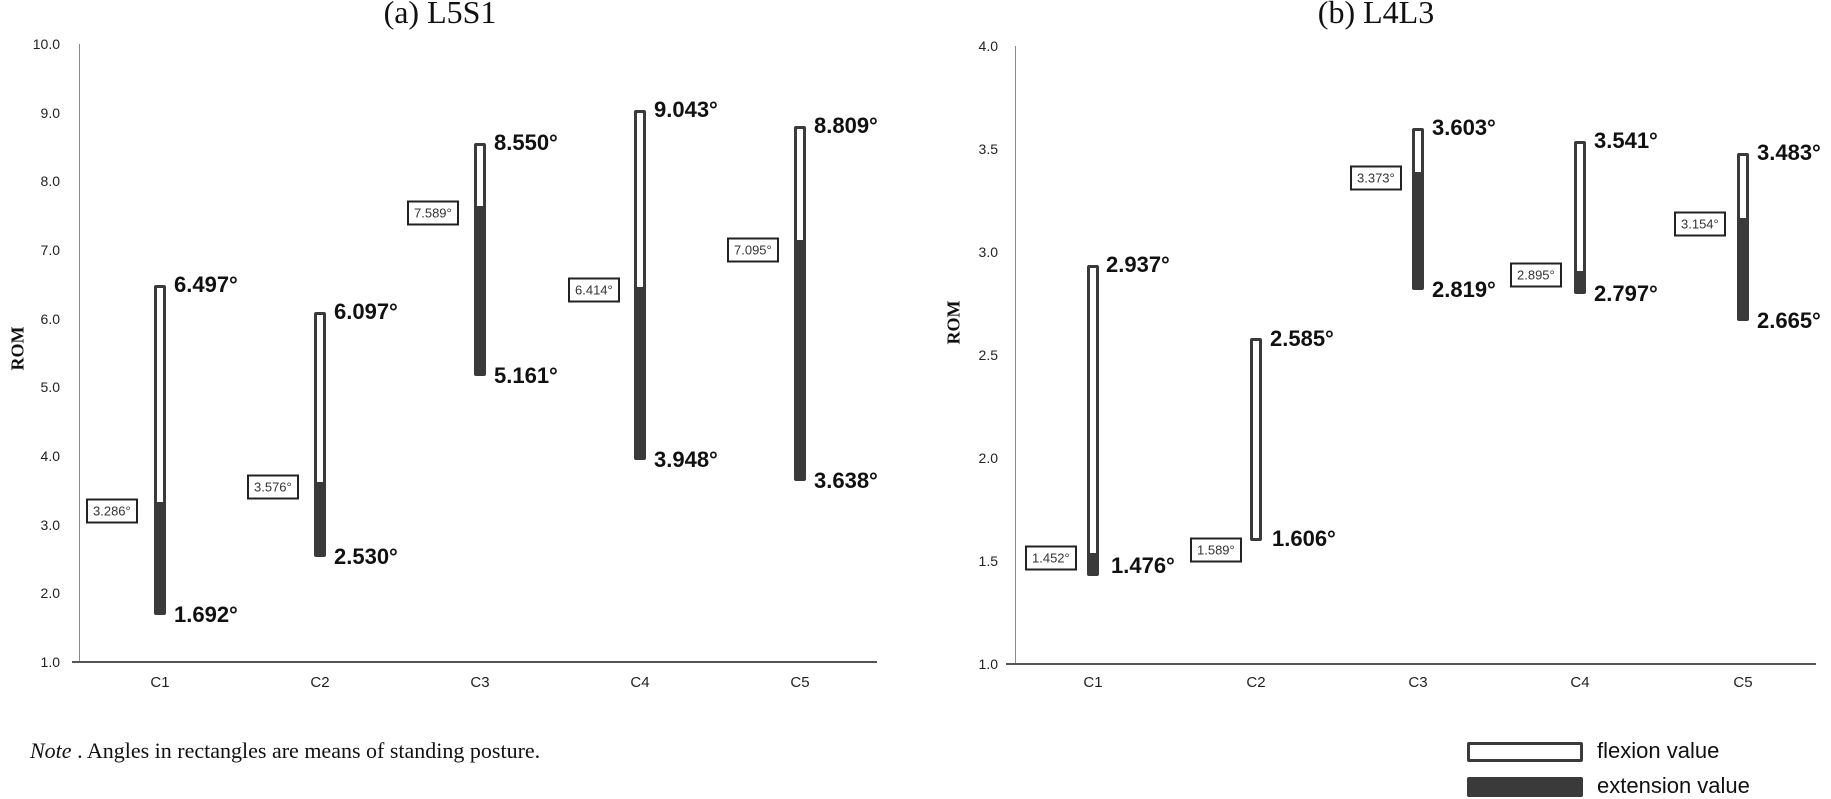  I want to click on flexion-label: 3.541°, so click(1626, 140).